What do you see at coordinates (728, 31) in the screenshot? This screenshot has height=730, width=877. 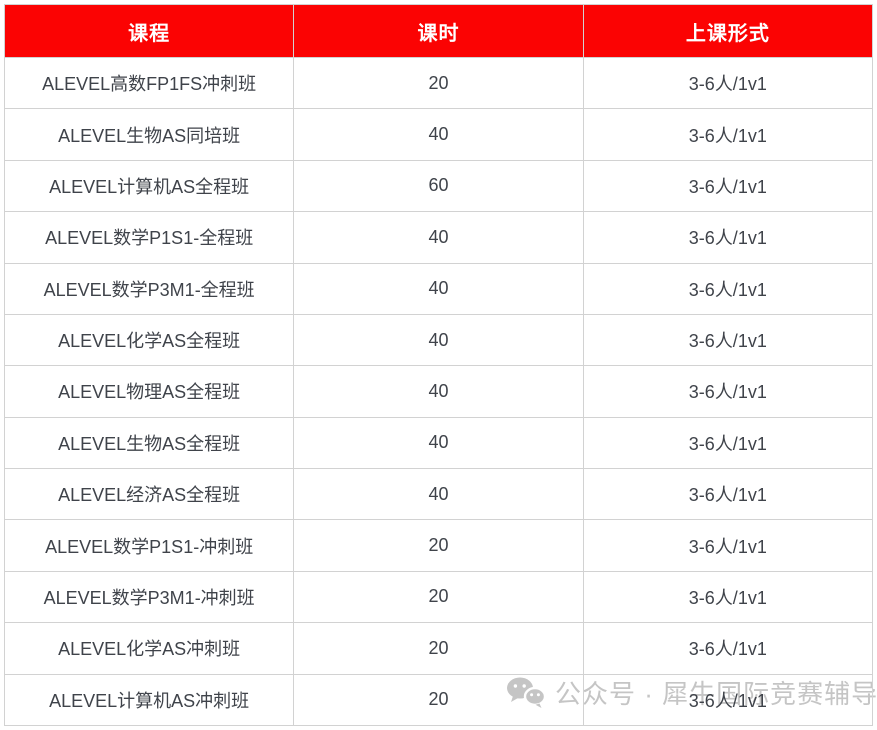 I see `header-format: 上课形式` at bounding box center [728, 31].